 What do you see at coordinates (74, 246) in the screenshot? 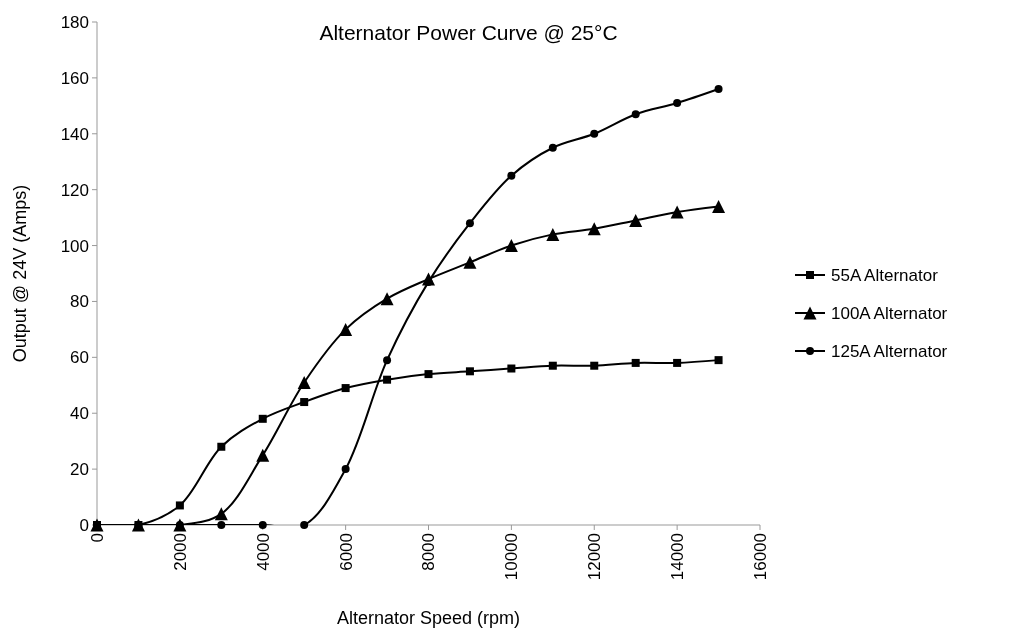
I see `y-tick-label: 100` at bounding box center [74, 246].